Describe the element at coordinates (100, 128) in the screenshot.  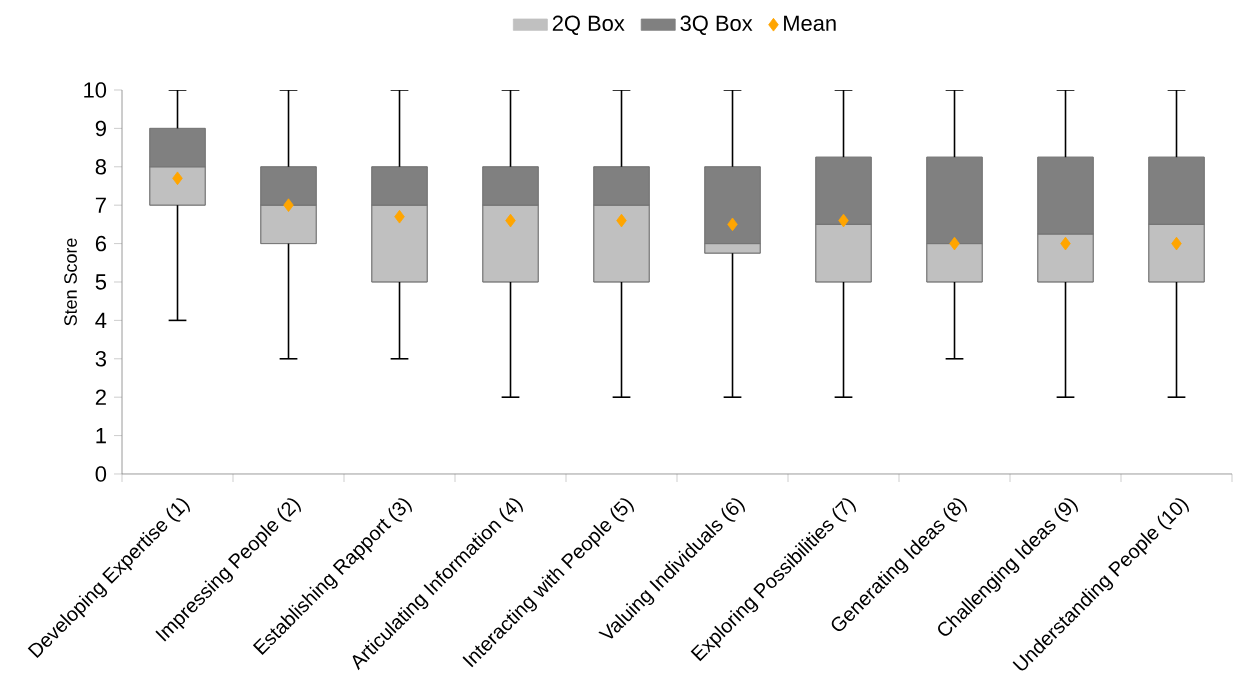
I see `y-tick-label: 9` at that location.